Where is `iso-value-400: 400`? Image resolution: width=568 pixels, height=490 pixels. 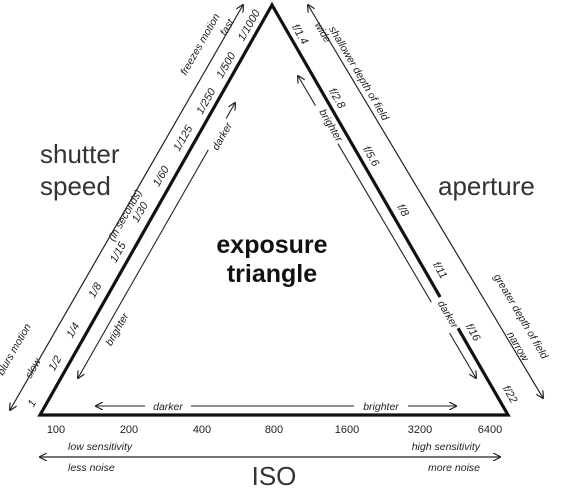 iso-value-400: 400 is located at coordinates (202, 430).